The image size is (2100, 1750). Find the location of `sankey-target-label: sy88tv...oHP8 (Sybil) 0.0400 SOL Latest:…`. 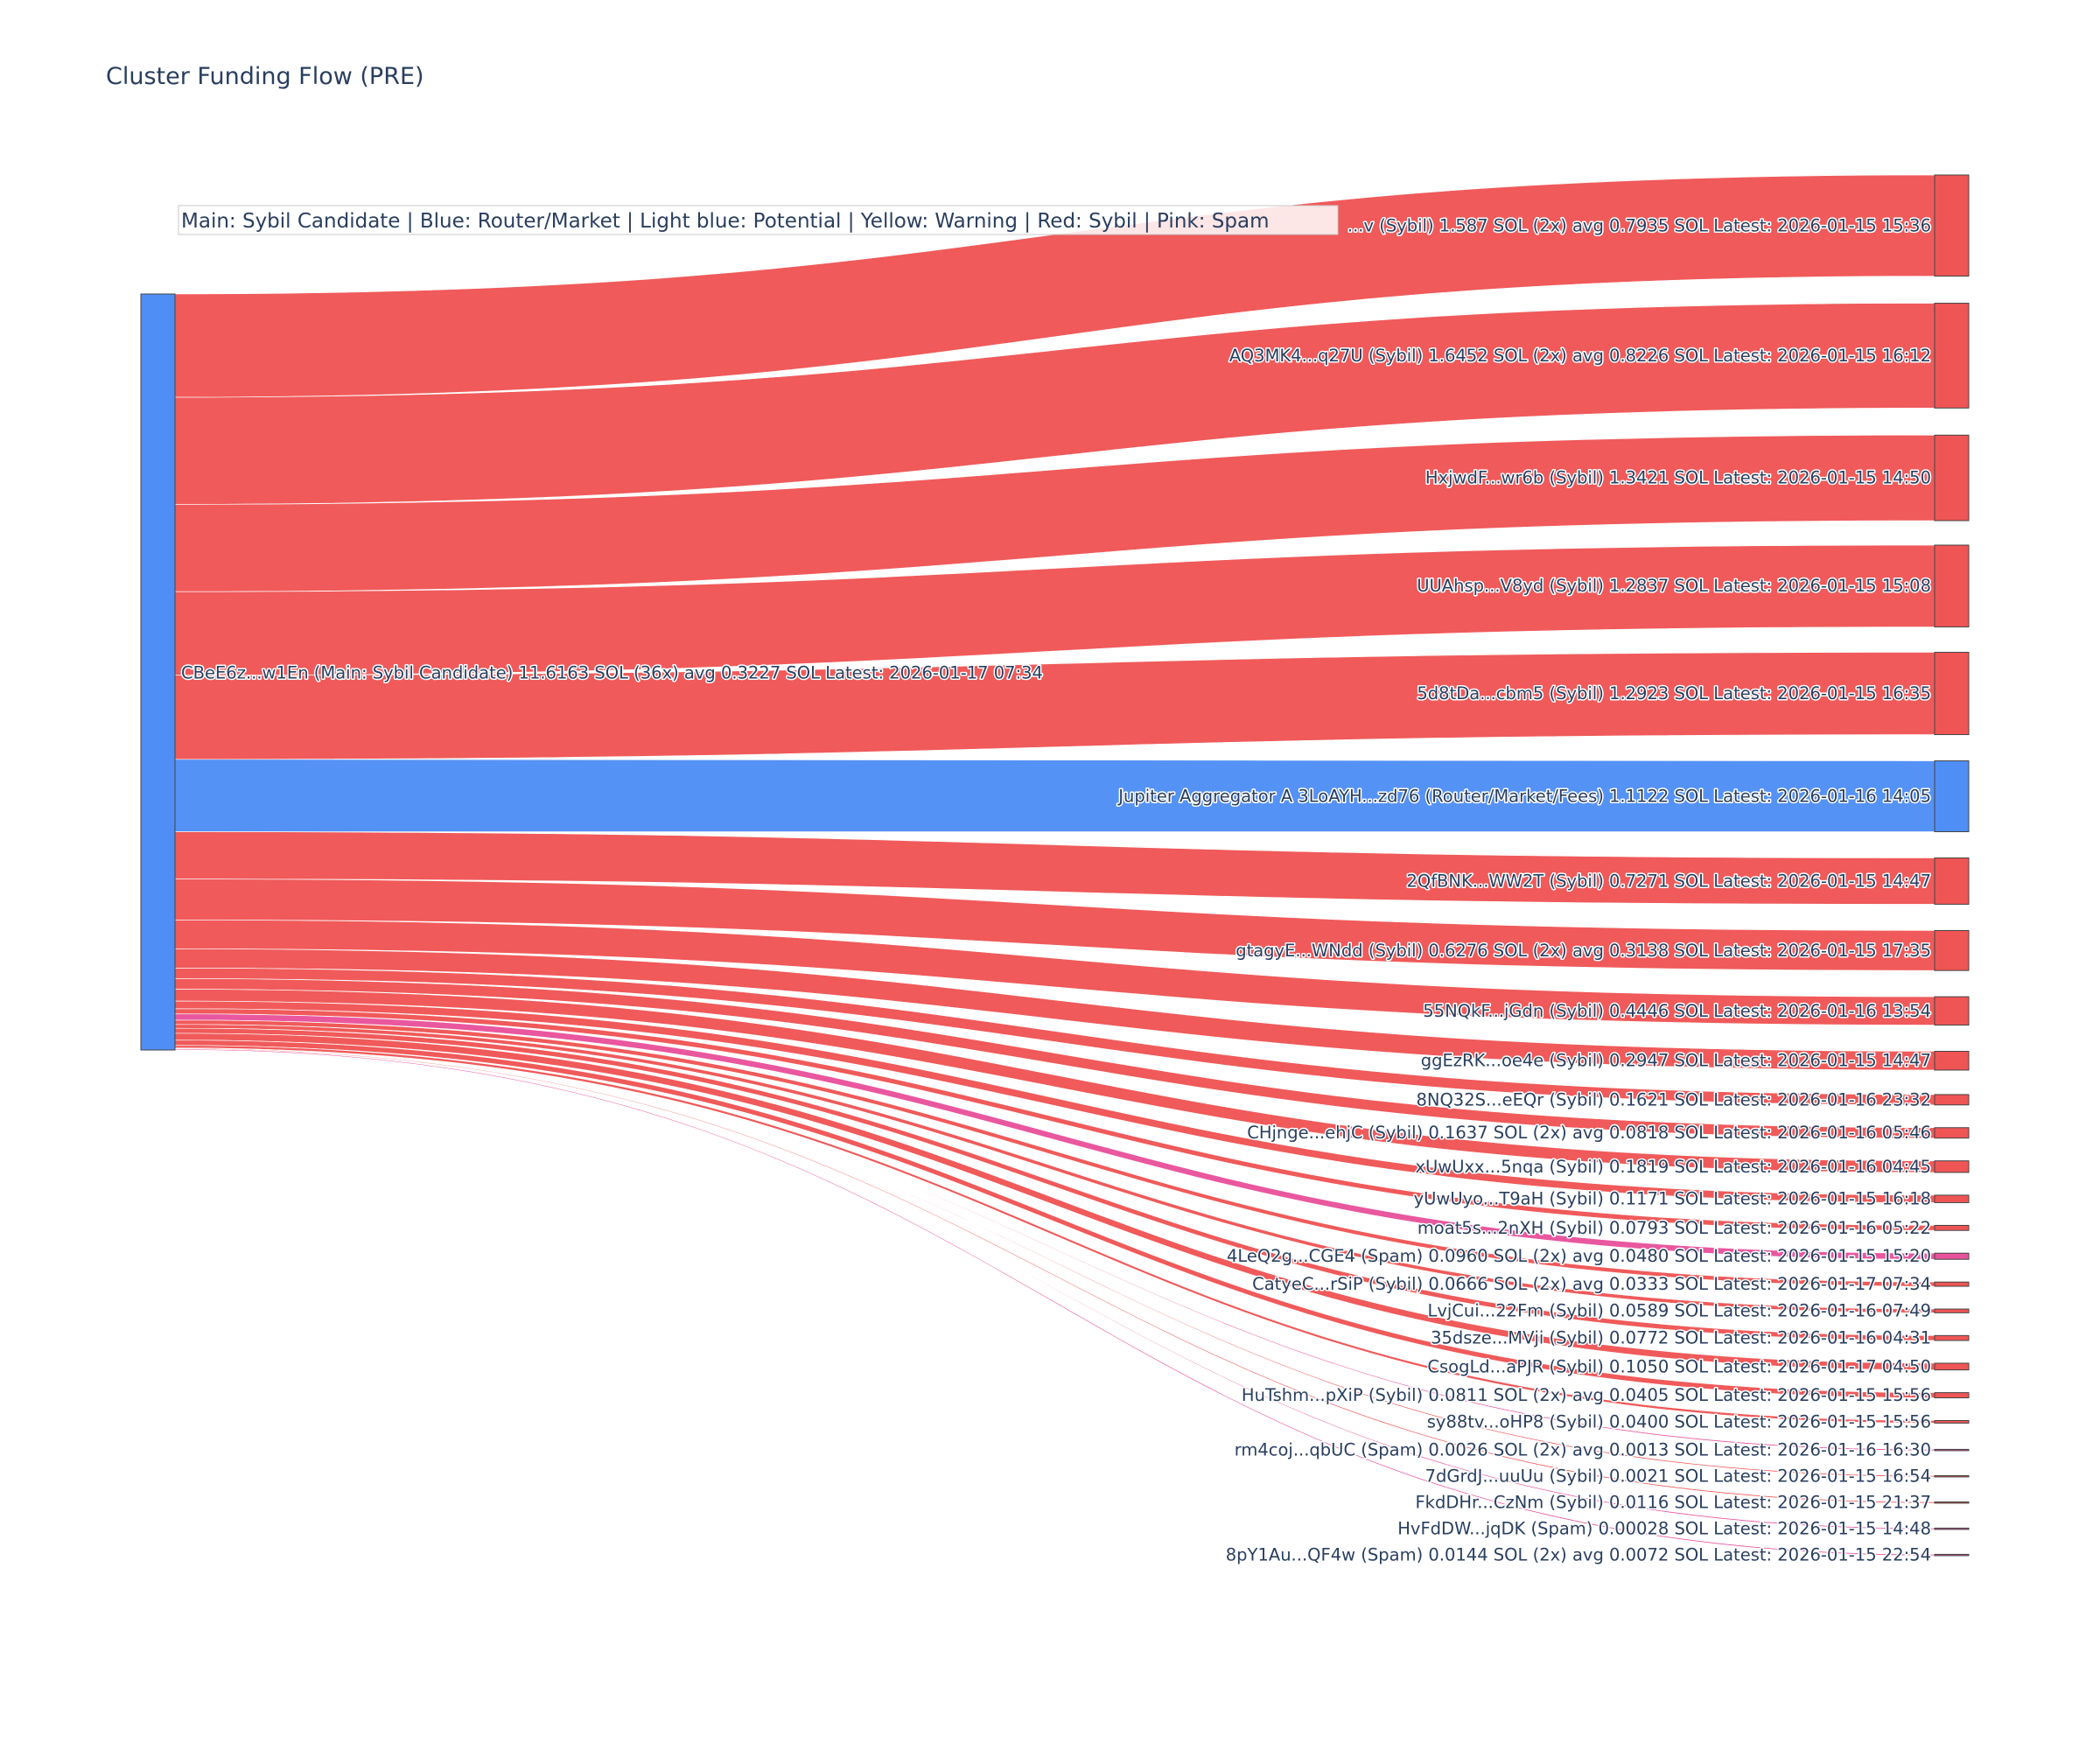

sankey-target-label: sy88tv...oHP8 (Sybil) 0.0400 SOL Latest:… is located at coordinates (1679, 1421).